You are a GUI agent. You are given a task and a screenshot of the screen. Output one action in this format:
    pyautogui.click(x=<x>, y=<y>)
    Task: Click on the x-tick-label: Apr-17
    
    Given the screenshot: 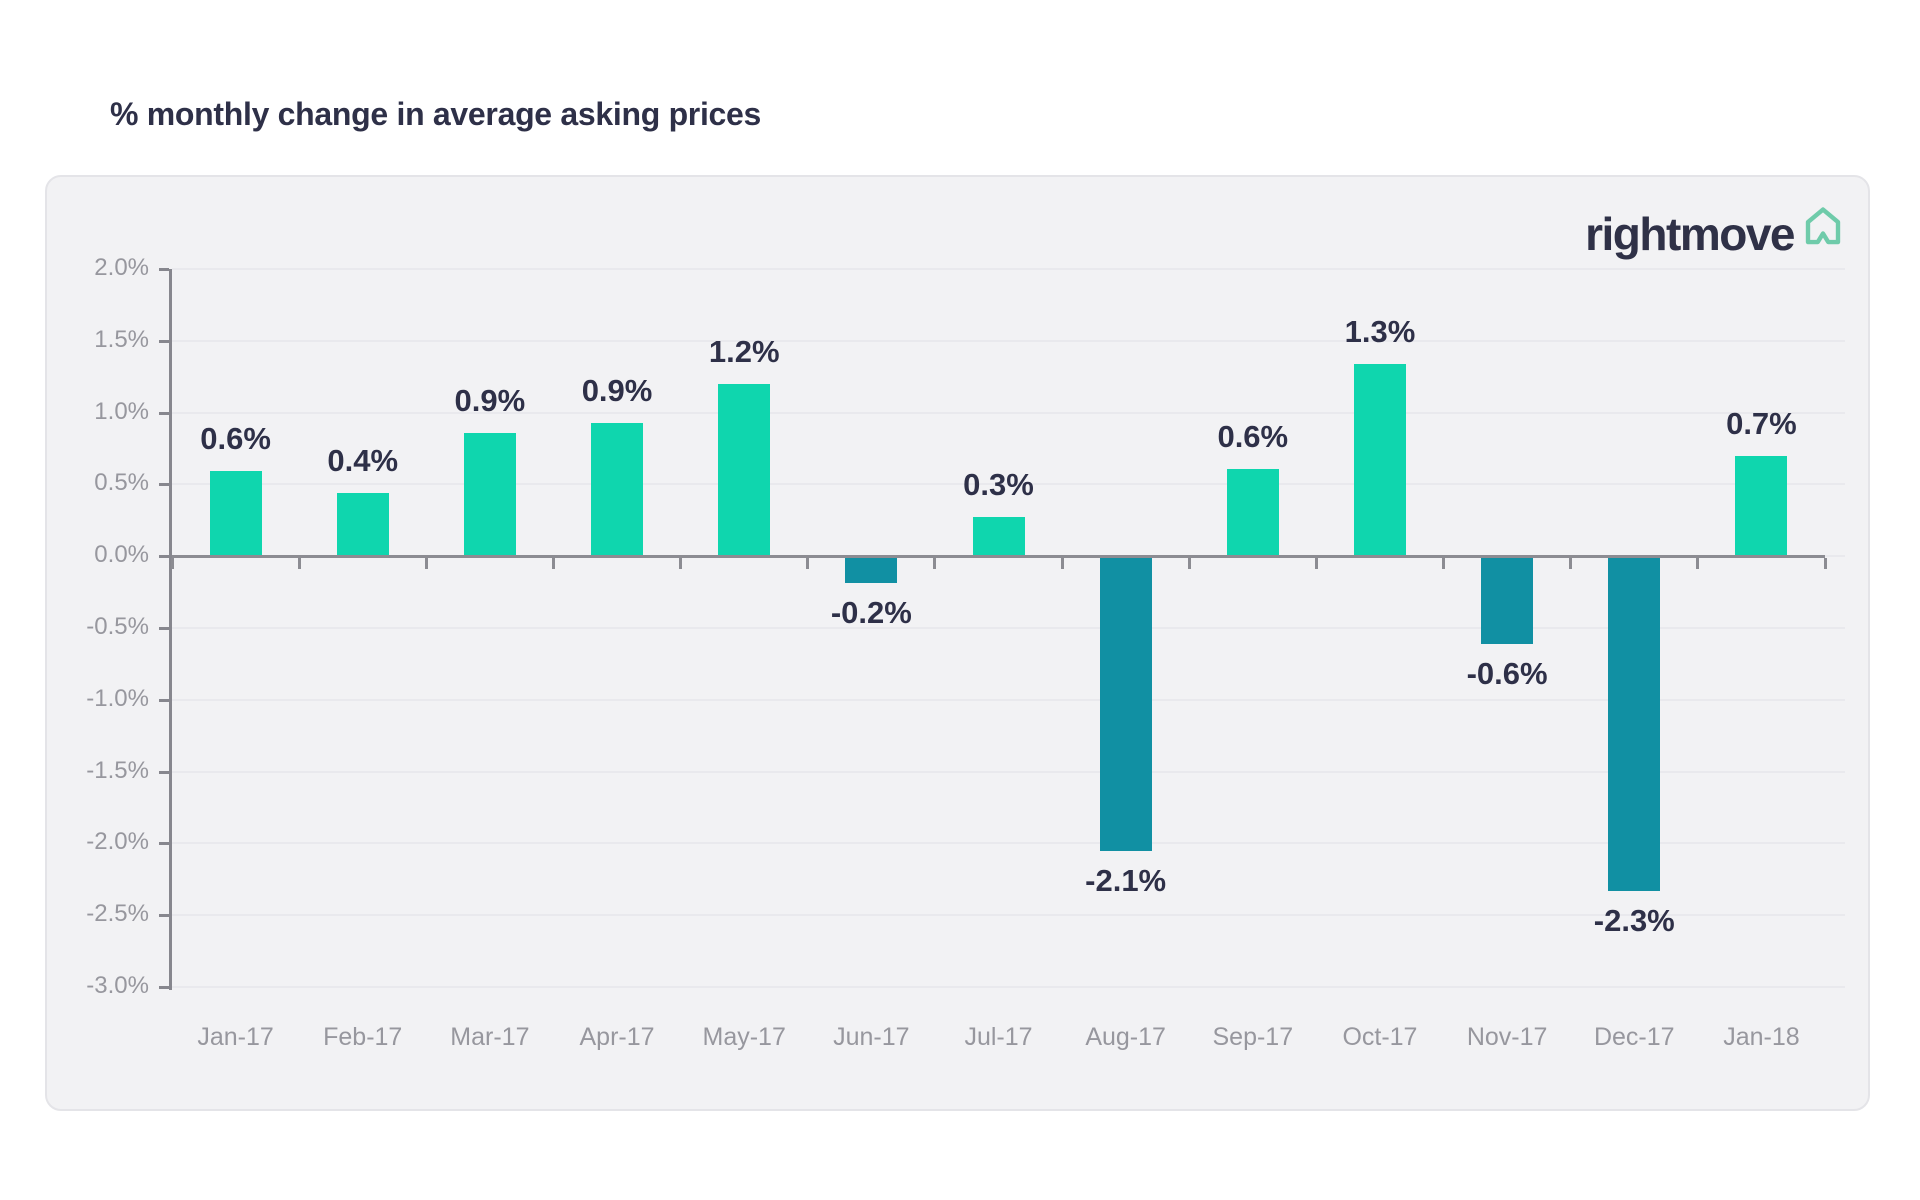 What is the action you would take?
    pyautogui.click(x=617, y=1037)
    